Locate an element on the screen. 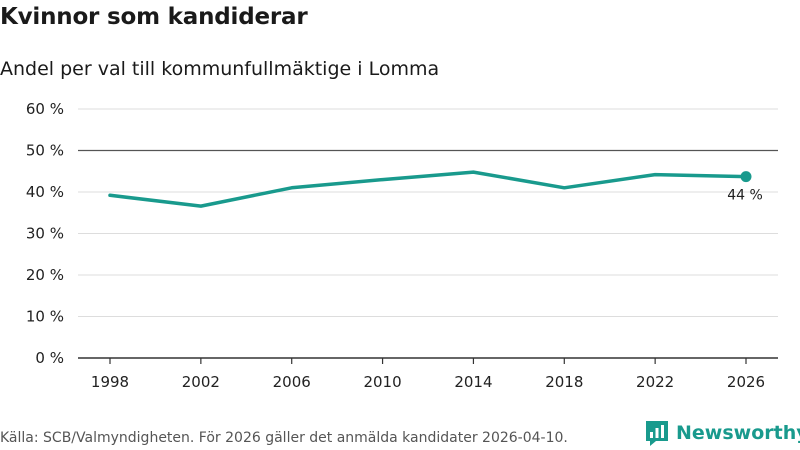 Image resolution: width=800 pixels, height=450 pixels. y-tick-label: 30 % is located at coordinates (45, 234).